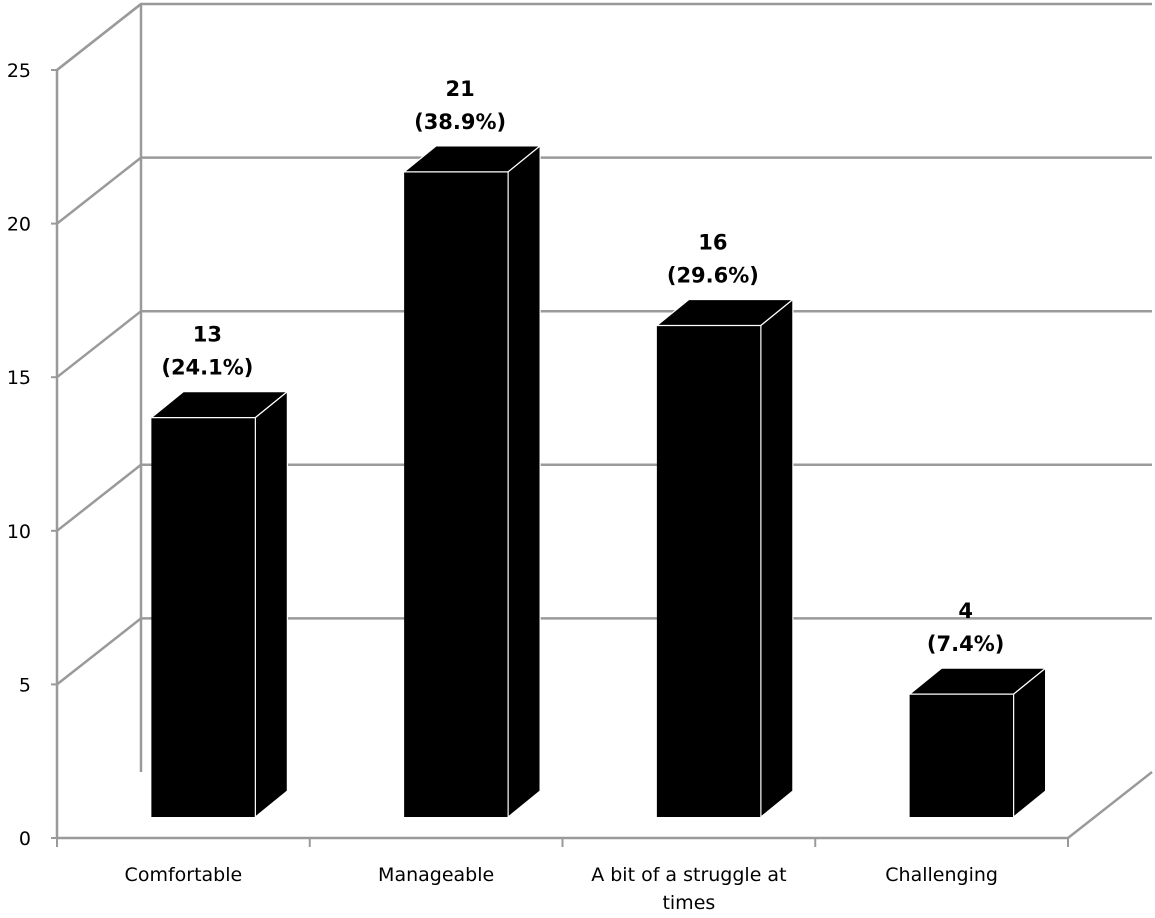 The height and width of the screenshot is (918, 1155). What do you see at coordinates (713, 275) in the screenshot?
I see `data-label-percent: (29.6%)` at bounding box center [713, 275].